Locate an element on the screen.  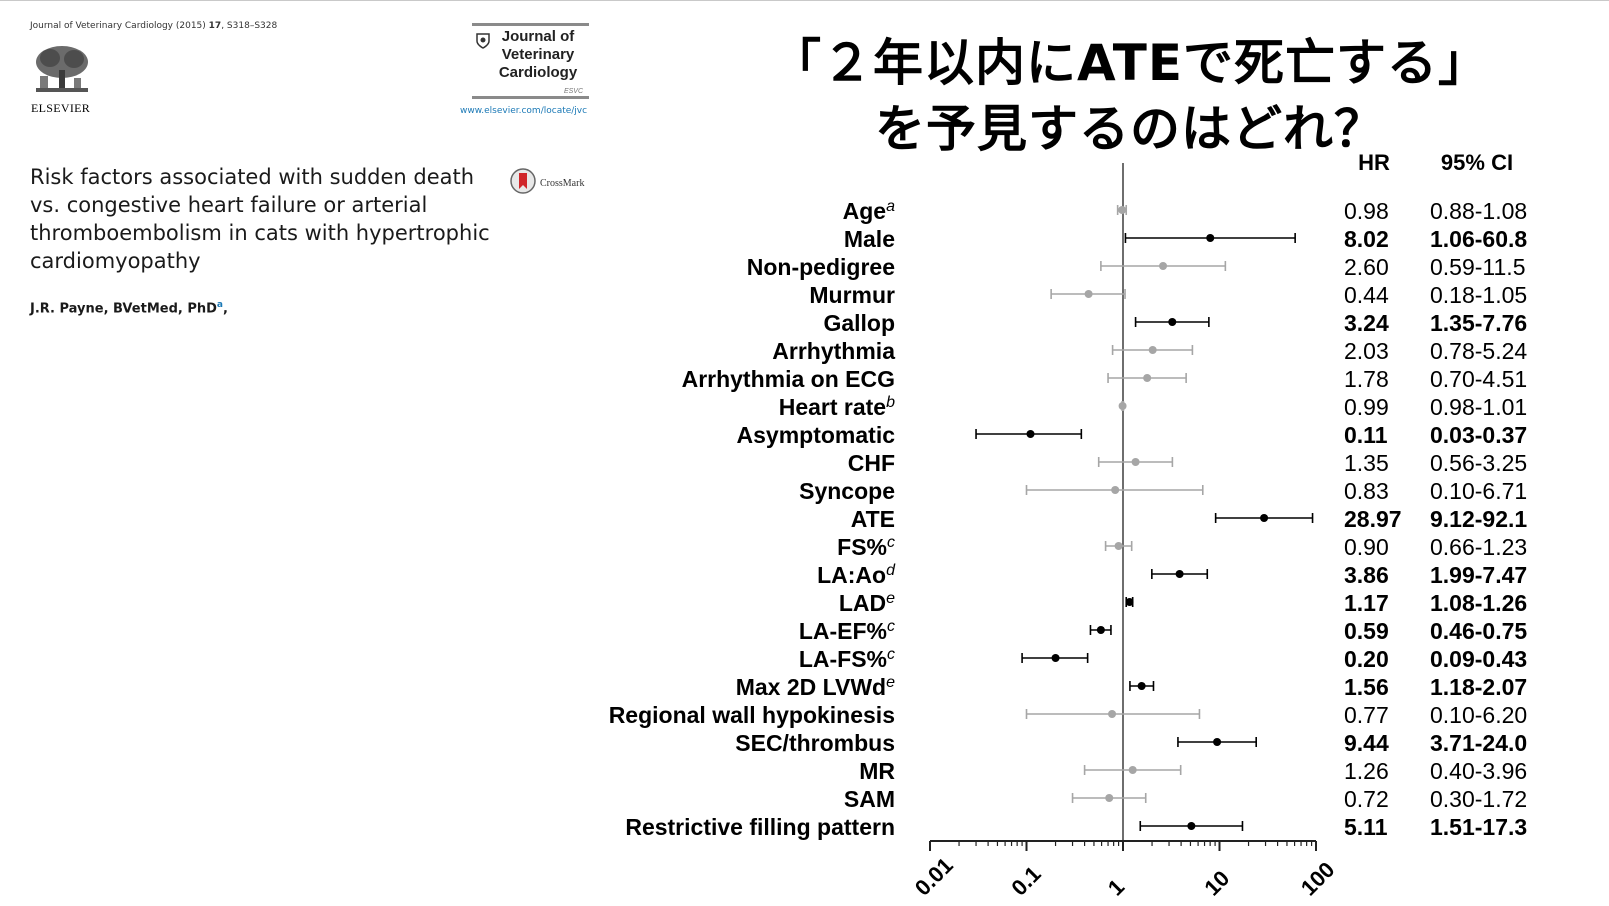
hr-column-header: HR is located at coordinates (1374, 162).